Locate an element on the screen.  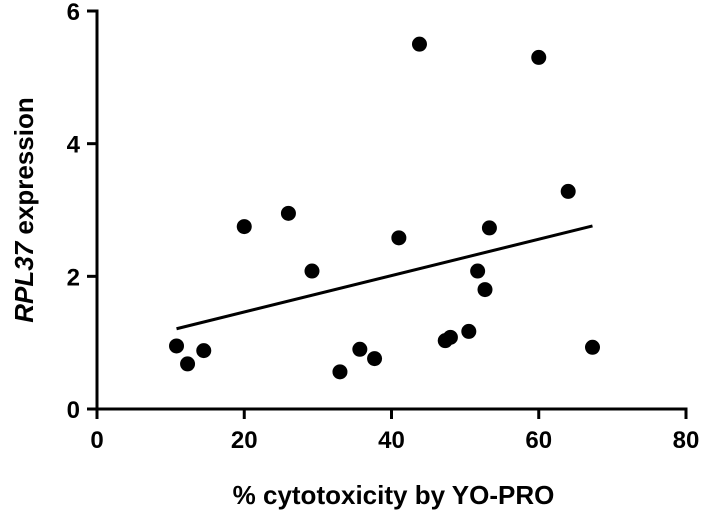
x-tick-label-0: 0 is located at coordinates (96, 440).